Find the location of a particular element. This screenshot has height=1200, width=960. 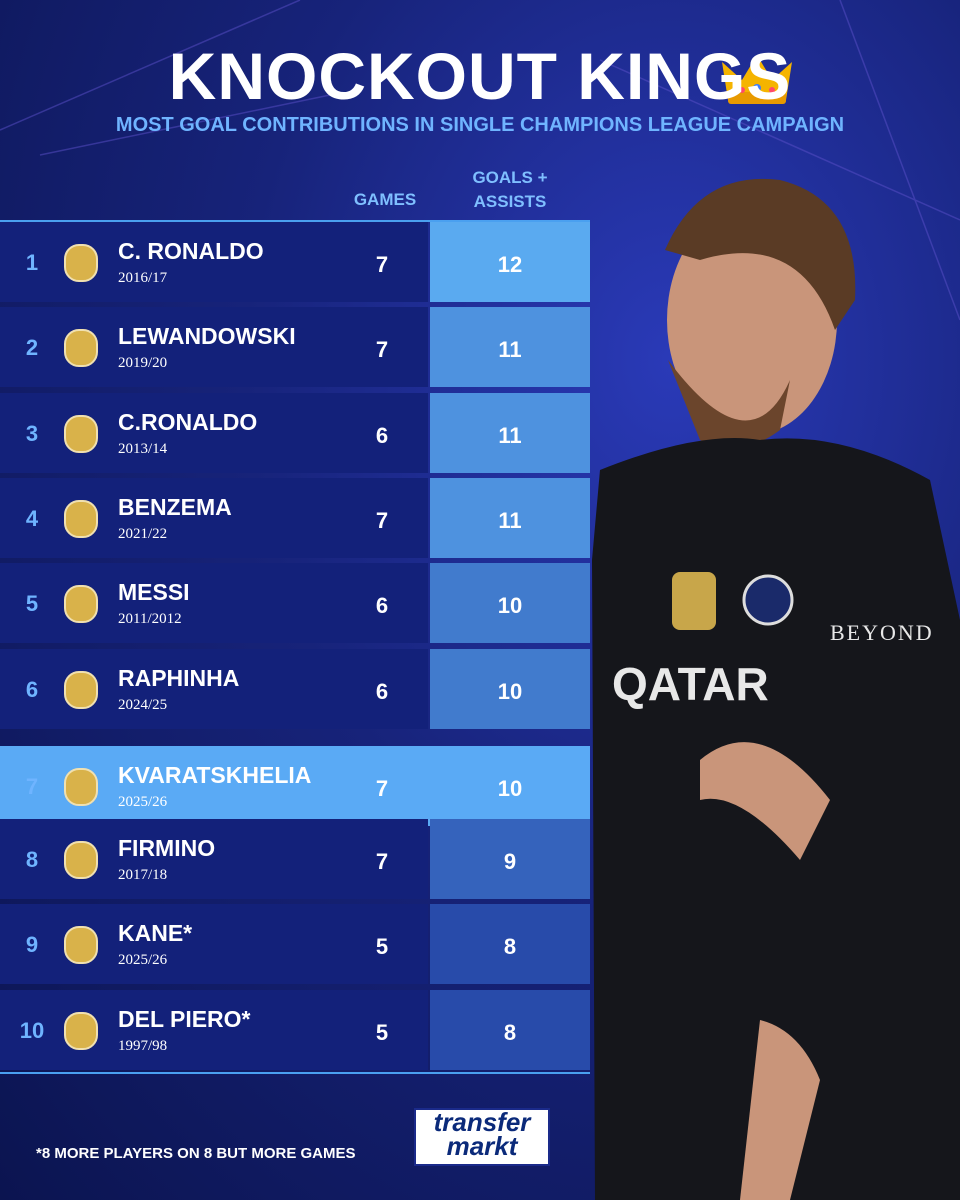

footnote: *8 MORE PLAYERS ON 8 BUT MORE GAMES is located at coordinates (196, 1153).